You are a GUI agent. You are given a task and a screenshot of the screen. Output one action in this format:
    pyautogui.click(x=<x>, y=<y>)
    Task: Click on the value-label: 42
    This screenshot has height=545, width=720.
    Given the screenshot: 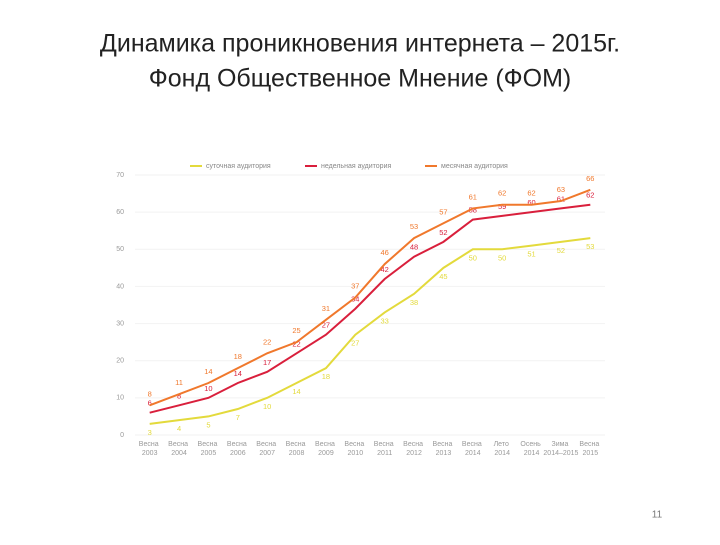 What is the action you would take?
    pyautogui.click(x=385, y=269)
    